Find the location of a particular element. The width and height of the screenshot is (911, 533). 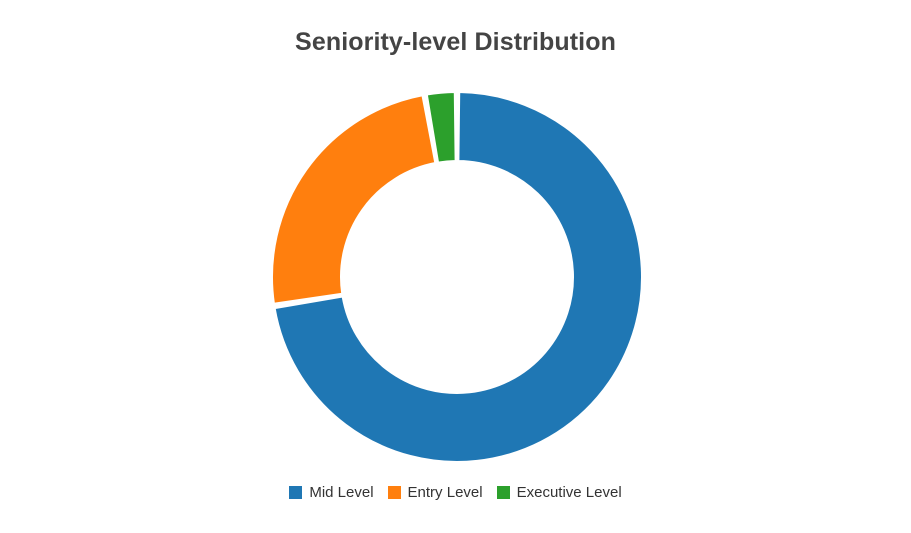

slice-executive-level is located at coordinates (441, 127).